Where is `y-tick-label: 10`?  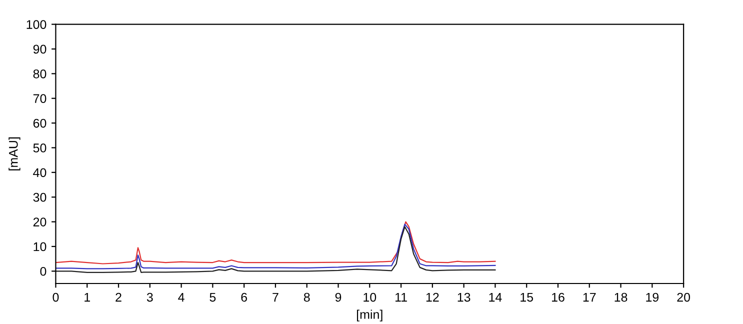 y-tick-label: 10 is located at coordinates (40, 247).